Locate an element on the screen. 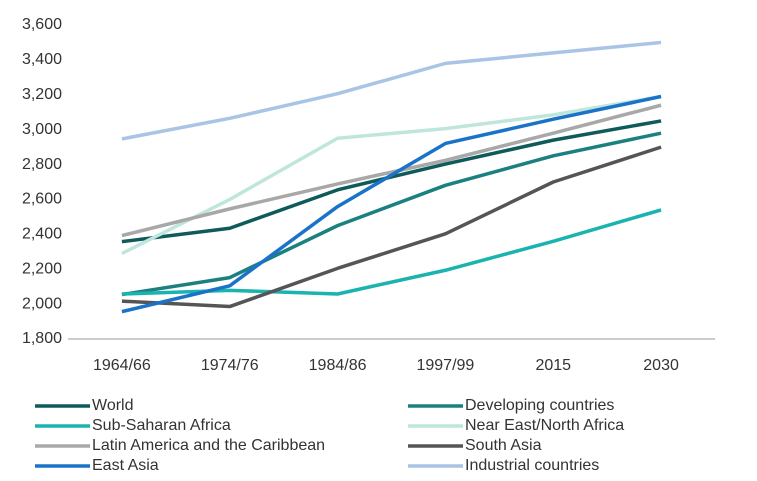 Image resolution: width=757 pixels, height=481 pixels. legend-label: East Asia is located at coordinates (125, 465).